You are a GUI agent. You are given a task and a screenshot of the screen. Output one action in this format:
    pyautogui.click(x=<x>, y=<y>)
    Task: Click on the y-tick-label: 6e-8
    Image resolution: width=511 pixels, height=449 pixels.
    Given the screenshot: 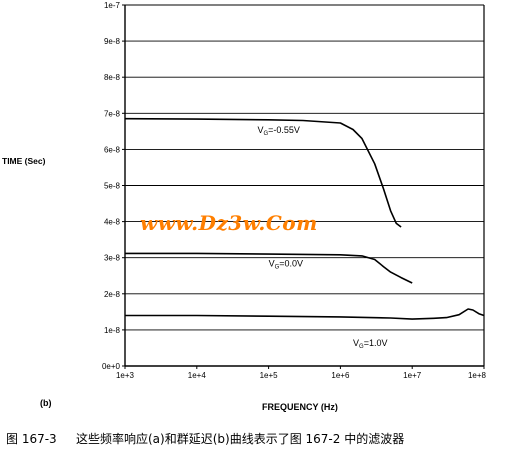 What is the action you would take?
    pyautogui.click(x=112, y=149)
    